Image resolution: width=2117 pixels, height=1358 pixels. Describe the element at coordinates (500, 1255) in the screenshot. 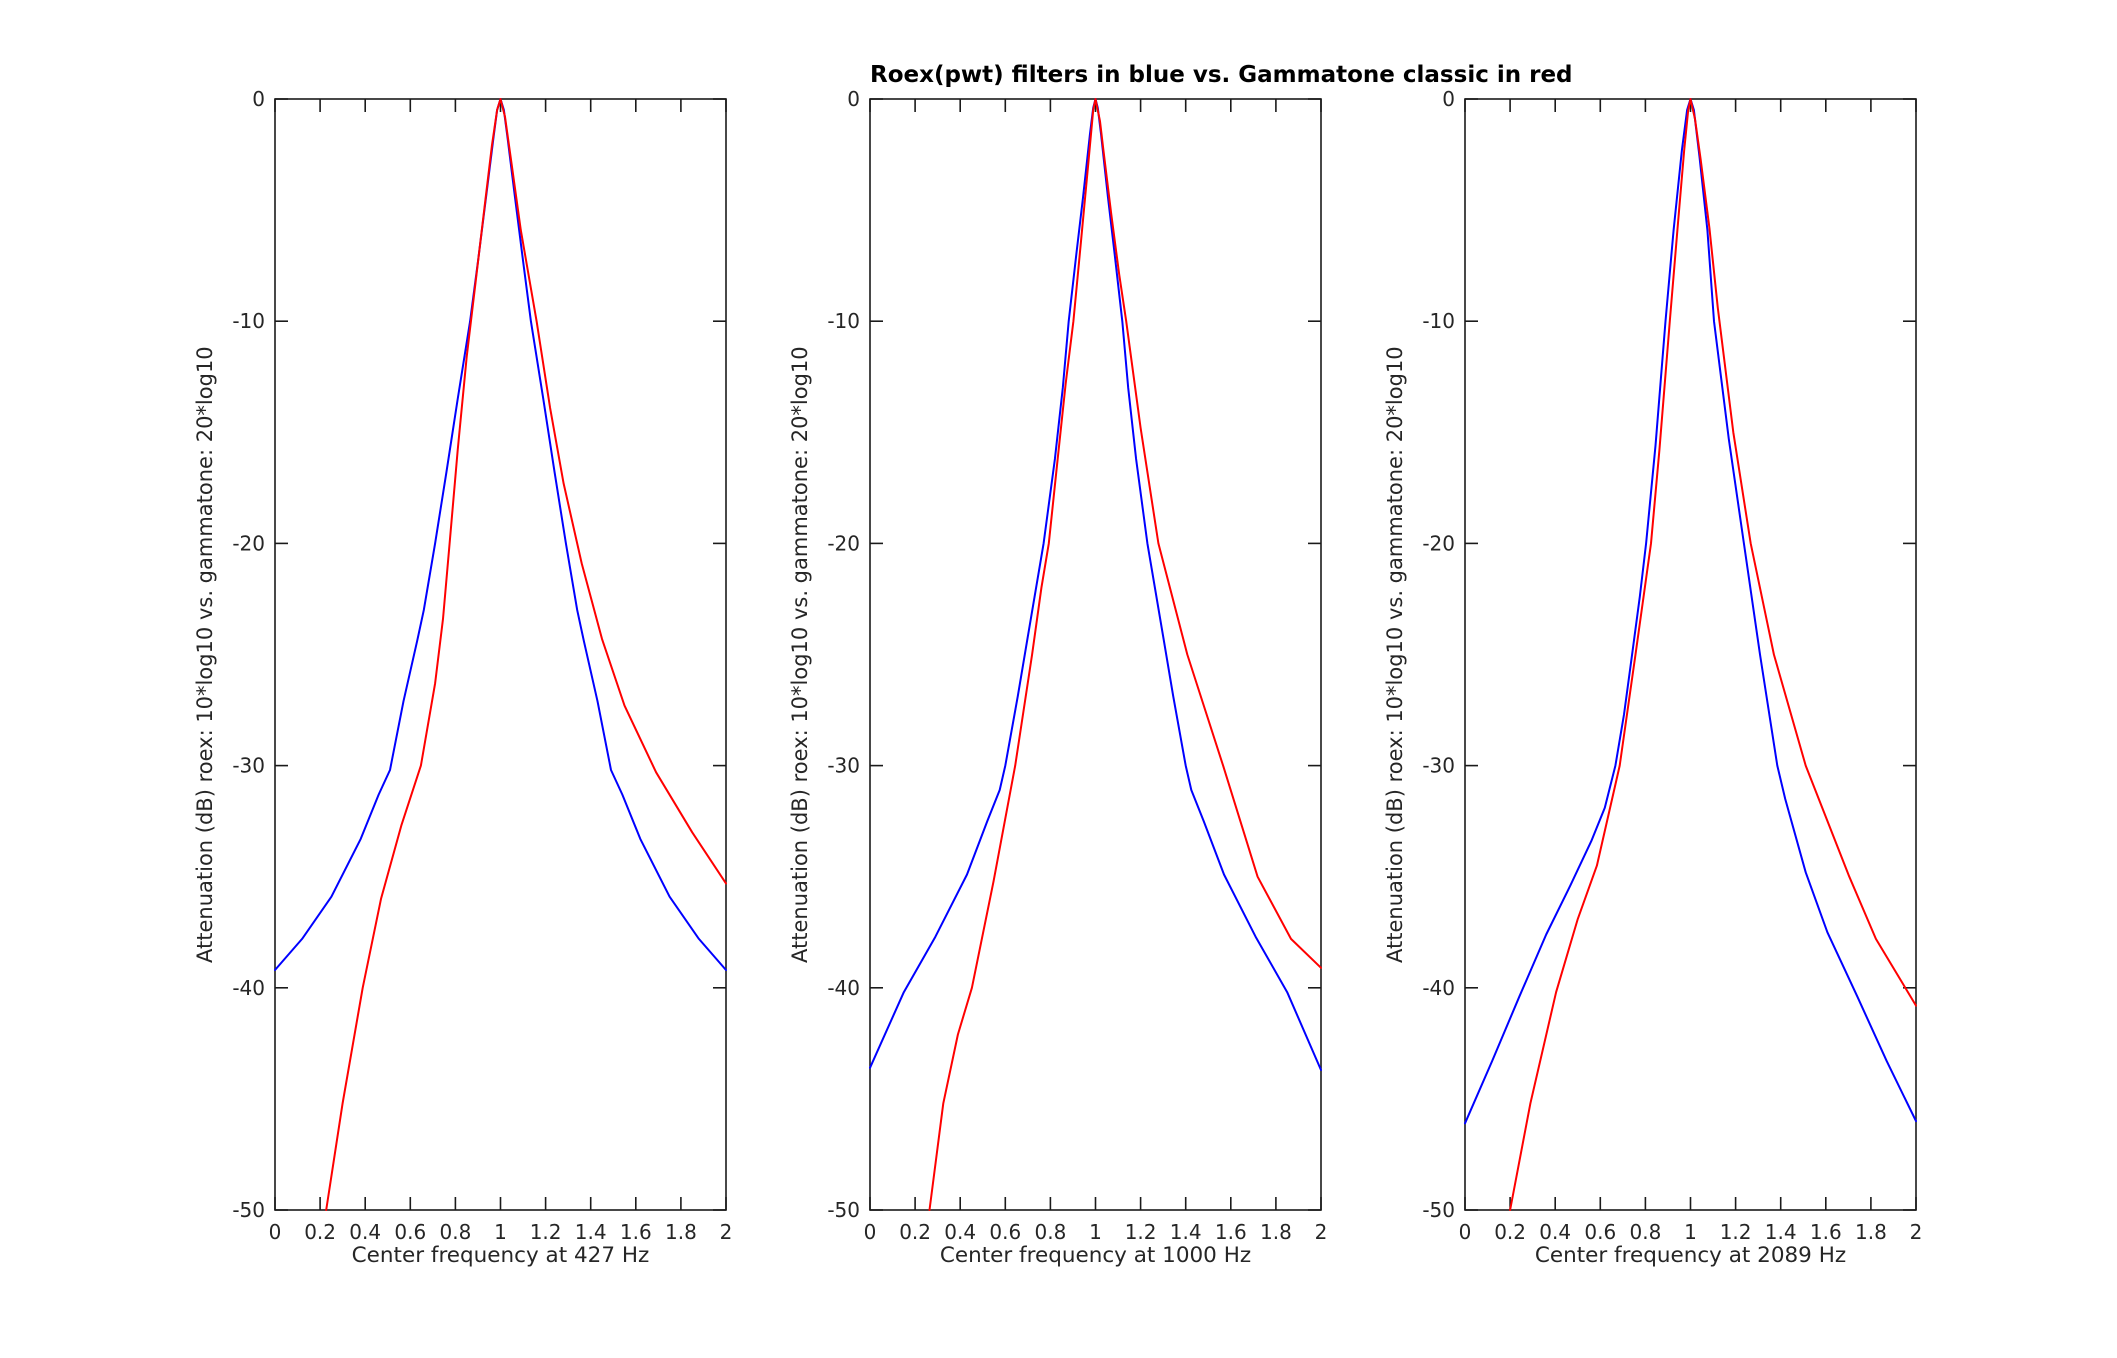

I see `x-axis-label-427hz: Center frequency at 427 Hz` at that location.